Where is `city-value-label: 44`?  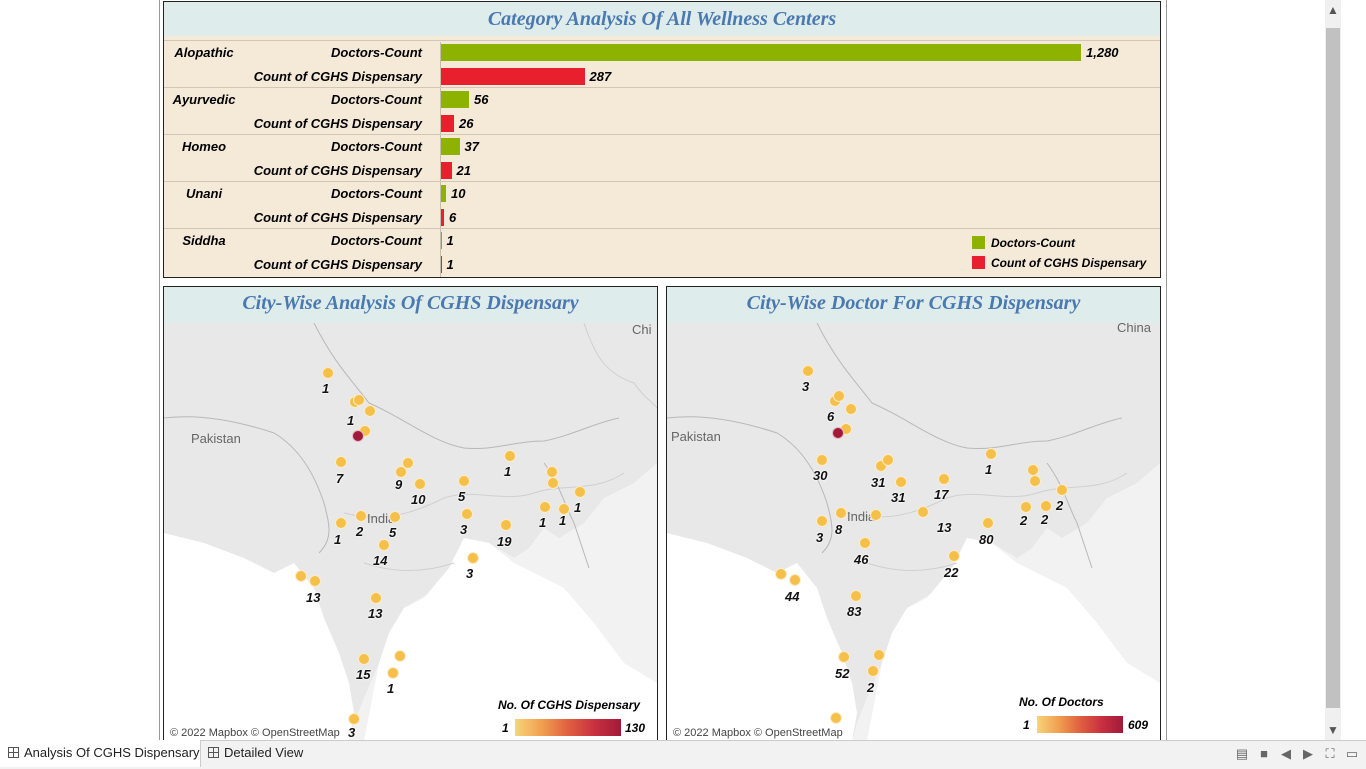
city-value-label: 44 is located at coordinates (792, 596).